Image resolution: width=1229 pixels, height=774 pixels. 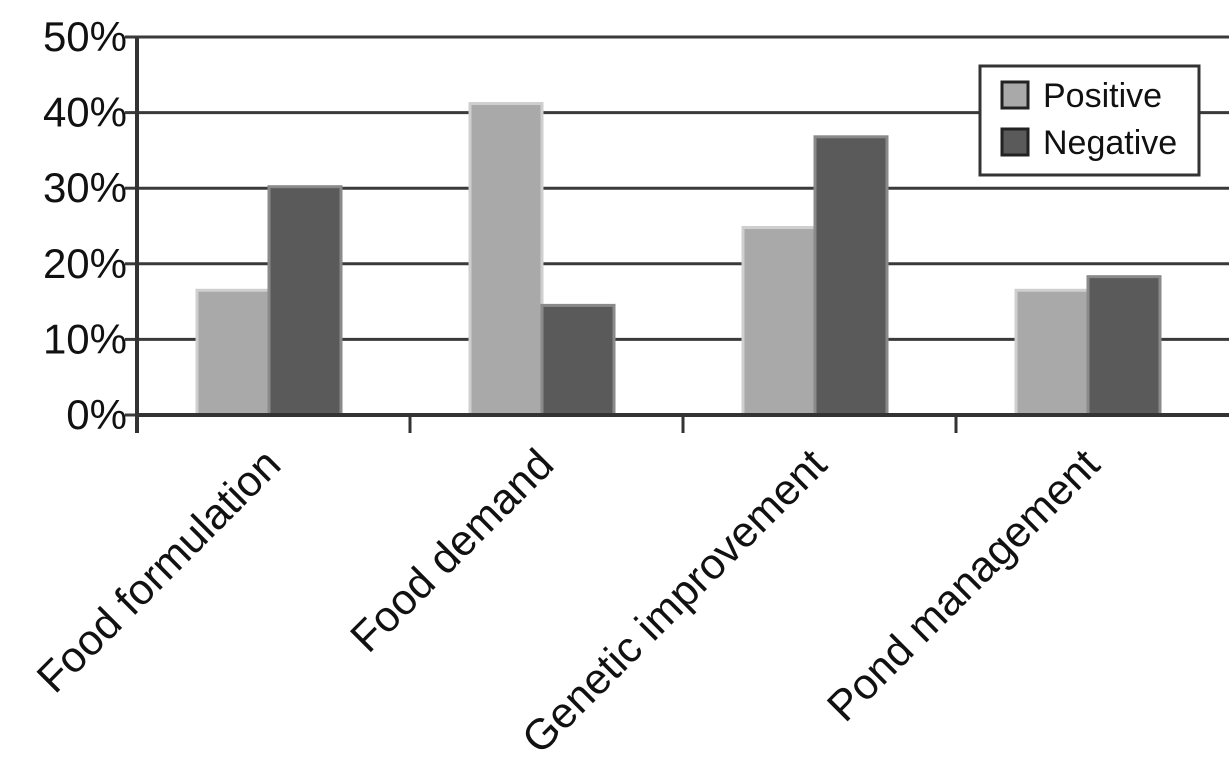 What do you see at coordinates (1015, 95) in the screenshot?
I see `legend-swatch-positive` at bounding box center [1015, 95].